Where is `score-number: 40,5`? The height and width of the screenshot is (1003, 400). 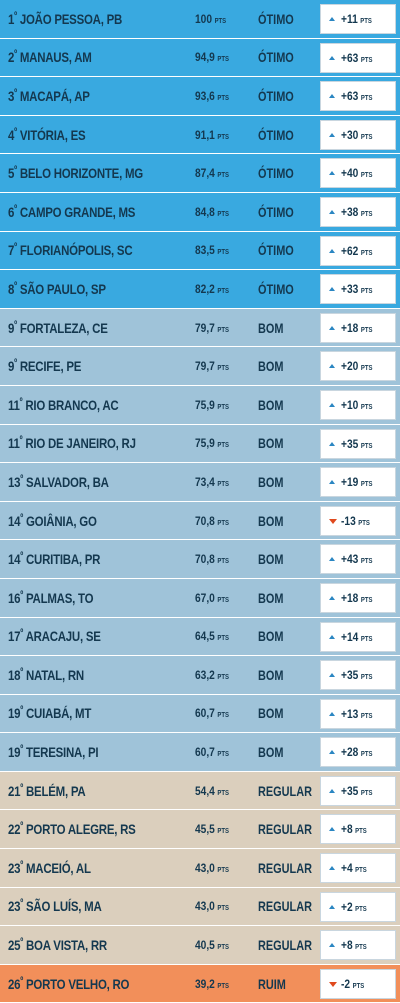 score-number: 40,5 is located at coordinates (205, 945).